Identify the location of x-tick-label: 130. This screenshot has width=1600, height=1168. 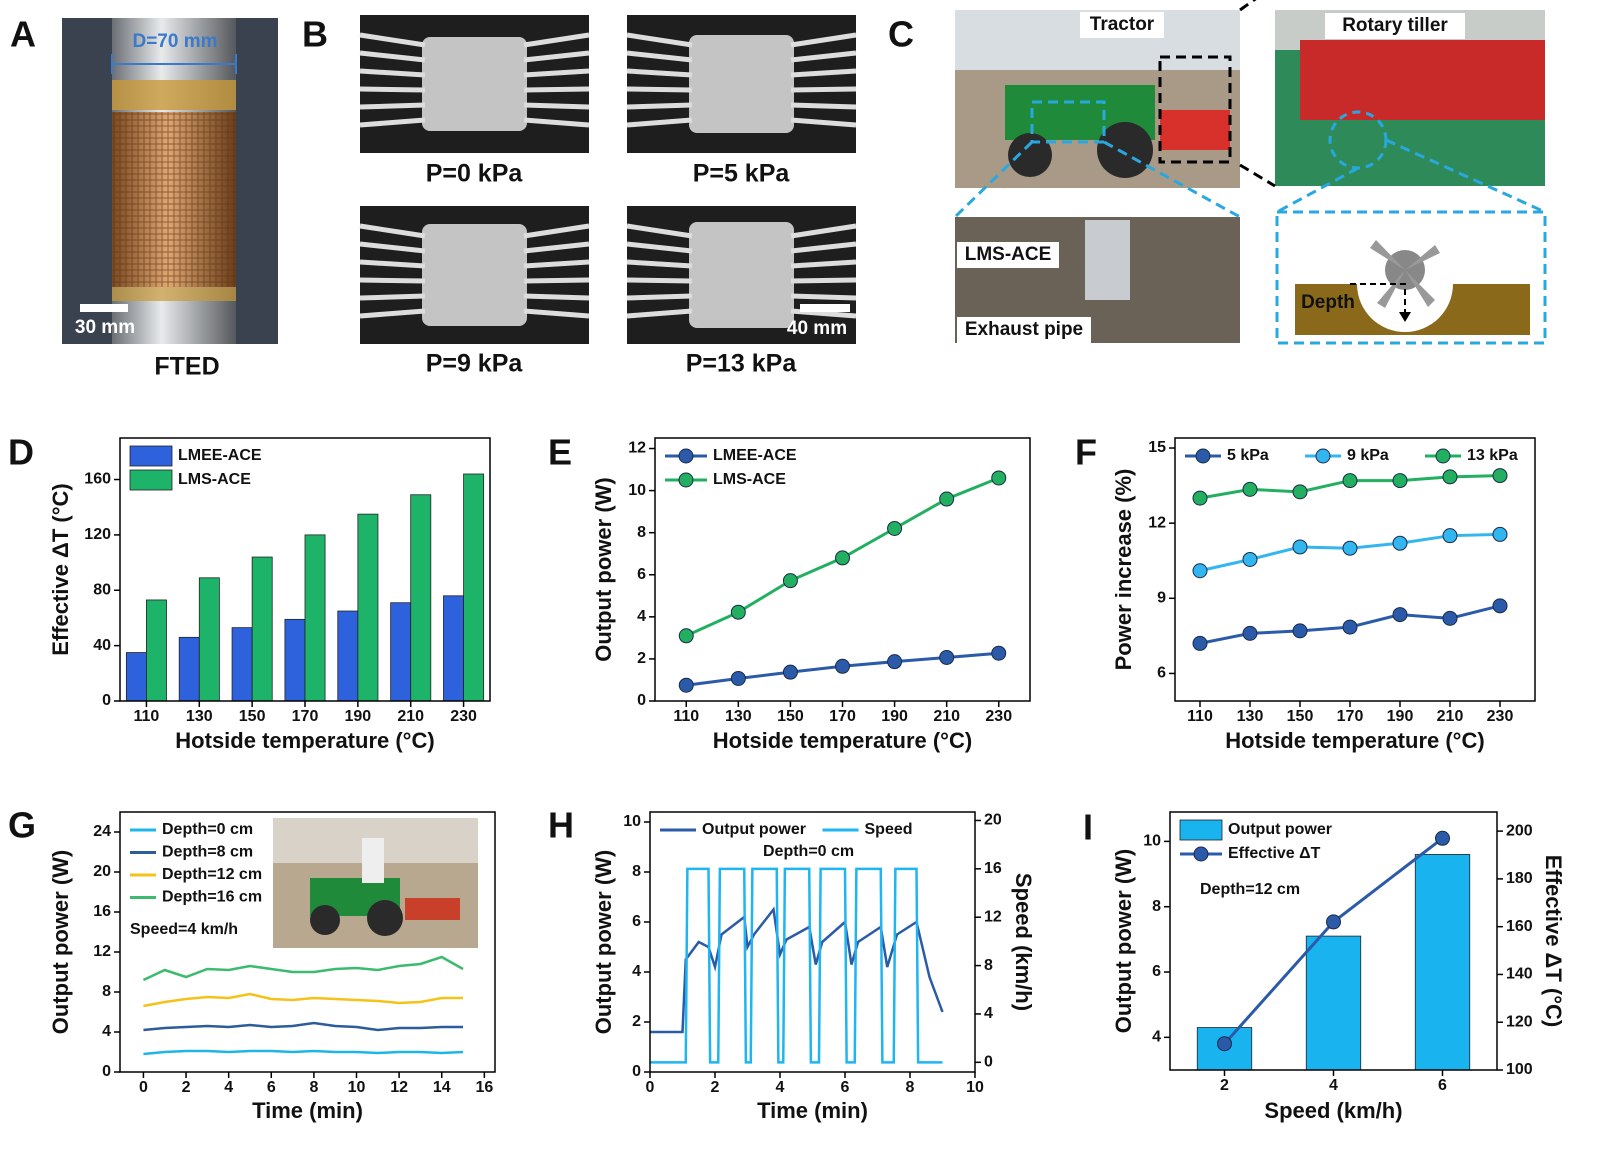
(199, 716).